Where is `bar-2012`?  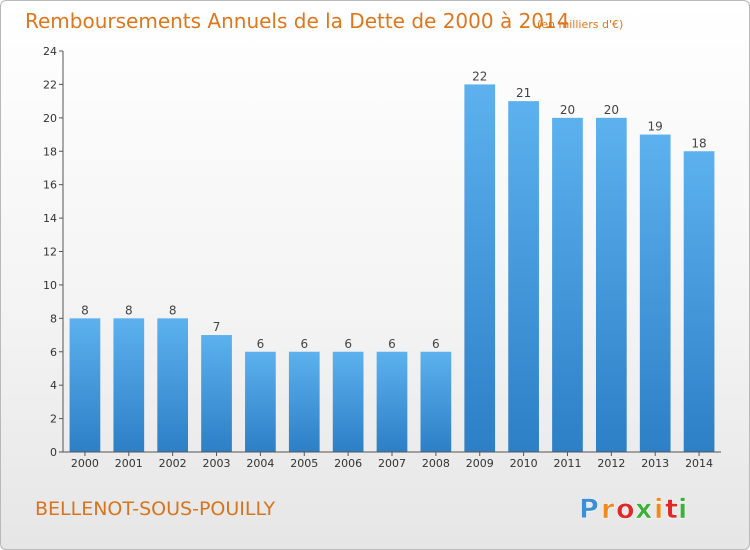 bar-2012 is located at coordinates (611, 284).